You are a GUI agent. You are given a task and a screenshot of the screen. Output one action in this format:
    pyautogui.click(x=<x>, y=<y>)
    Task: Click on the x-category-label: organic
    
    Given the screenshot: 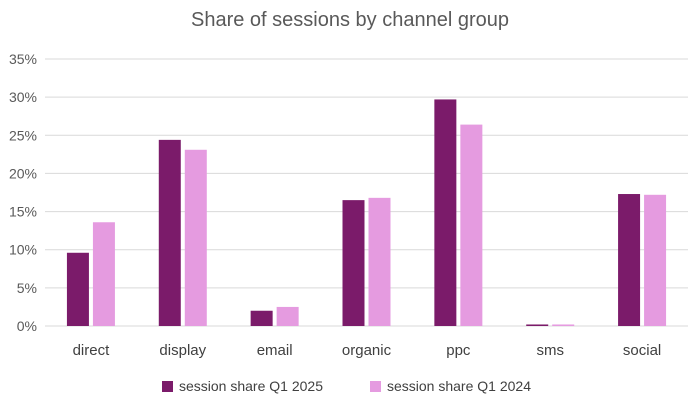 What is the action you would take?
    pyautogui.click(x=367, y=350)
    